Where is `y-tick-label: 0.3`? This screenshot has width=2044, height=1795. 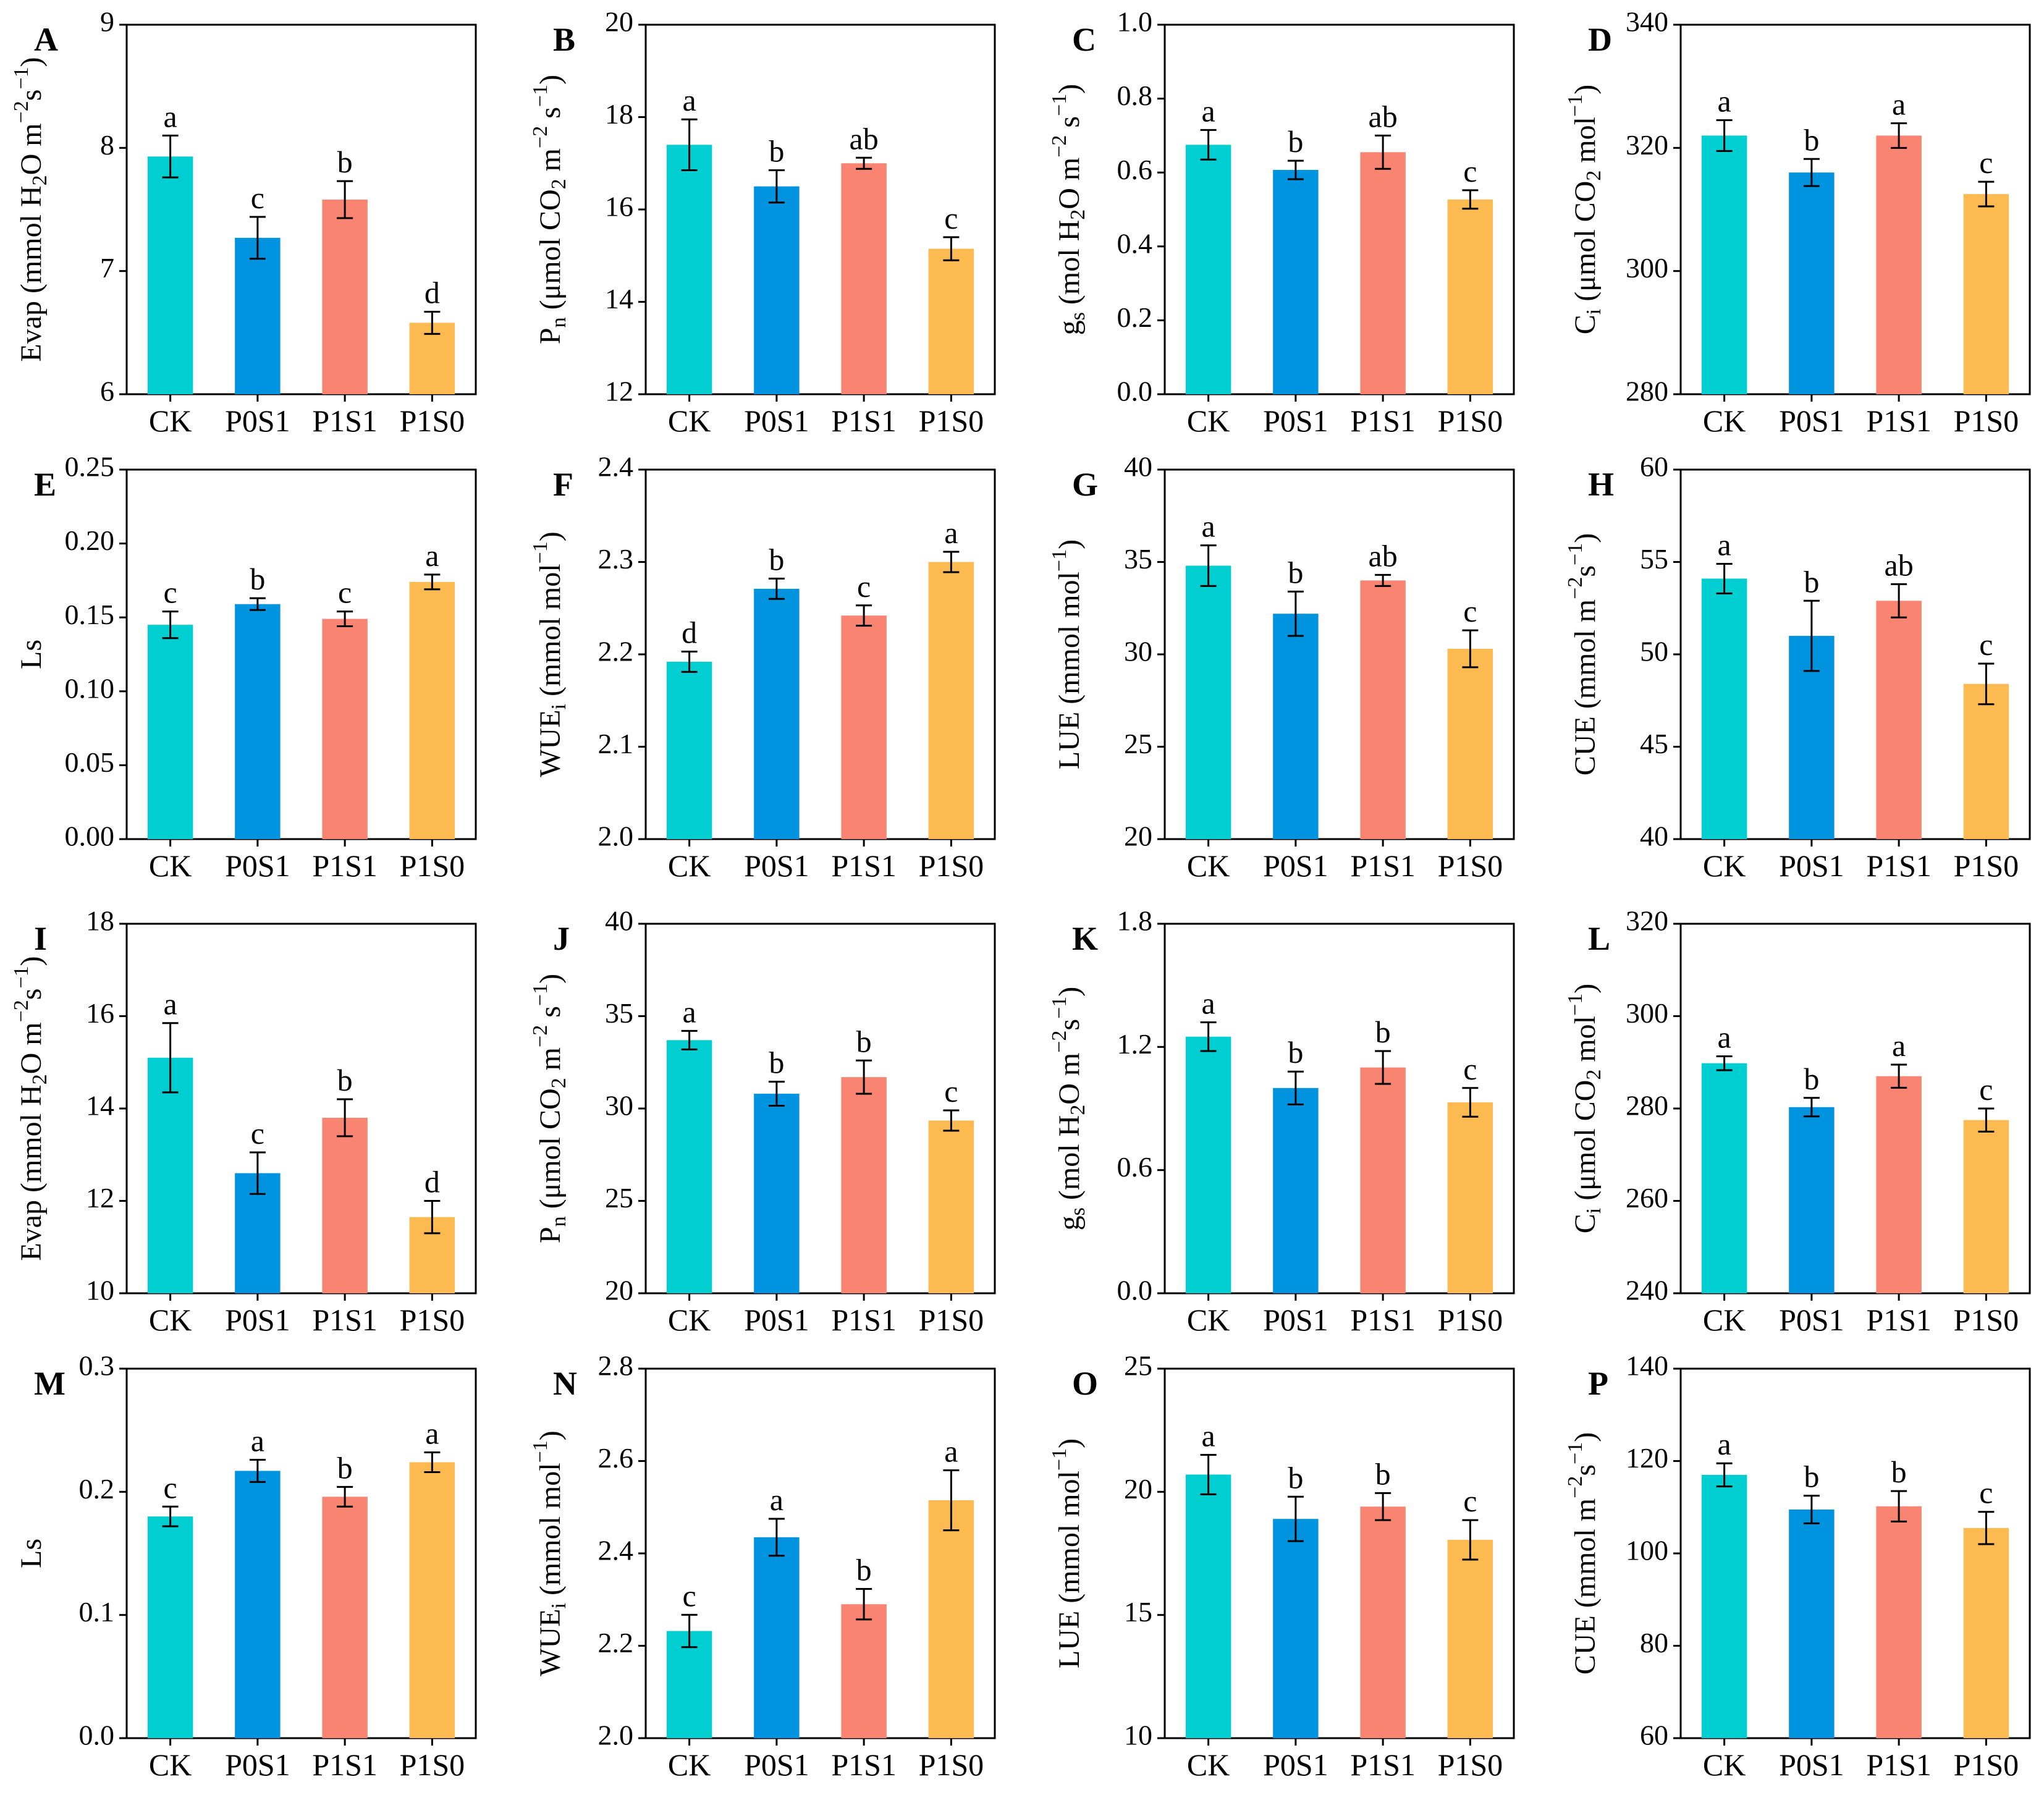
y-tick-label: 0.3 is located at coordinates (97, 1366).